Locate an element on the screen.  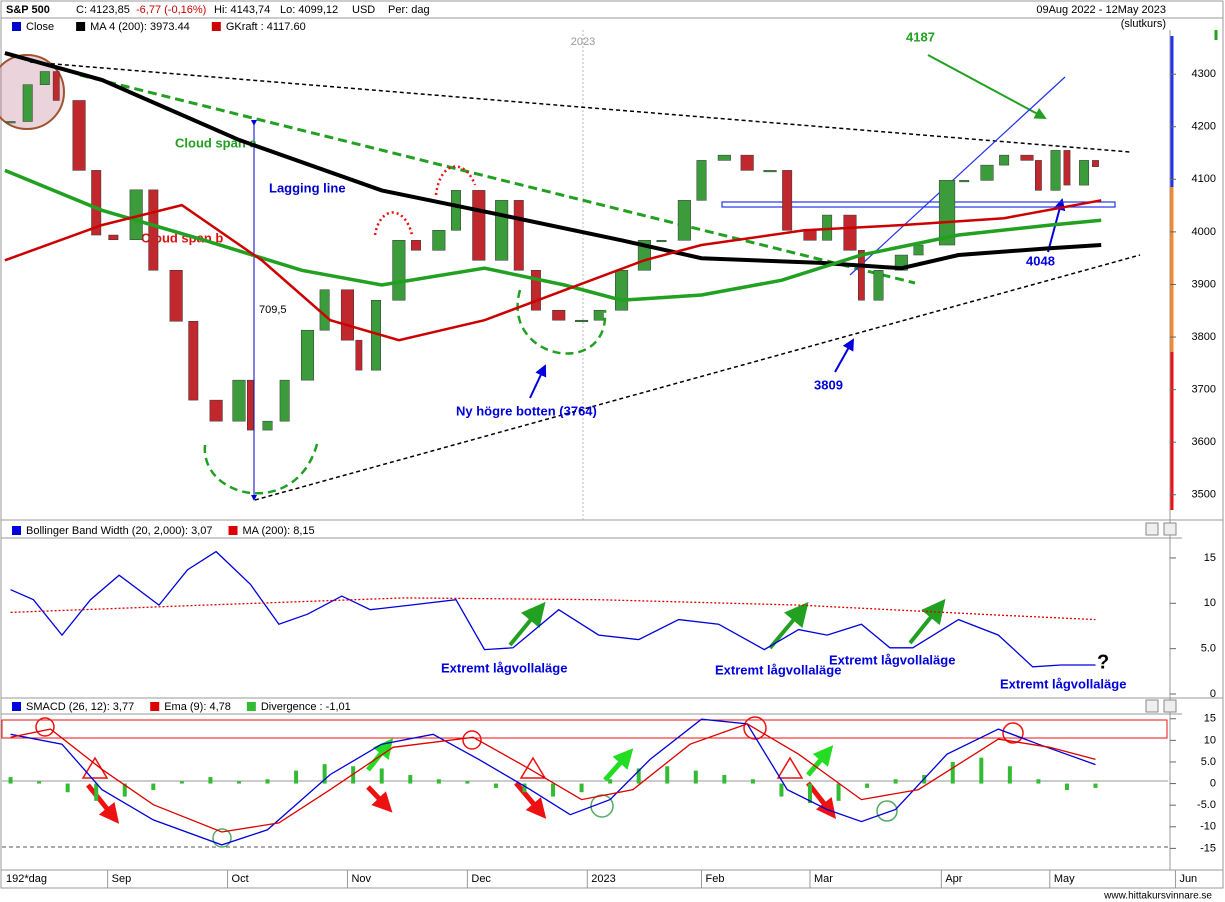
price-type: (slutkurs) is located at coordinates (1143, 24).